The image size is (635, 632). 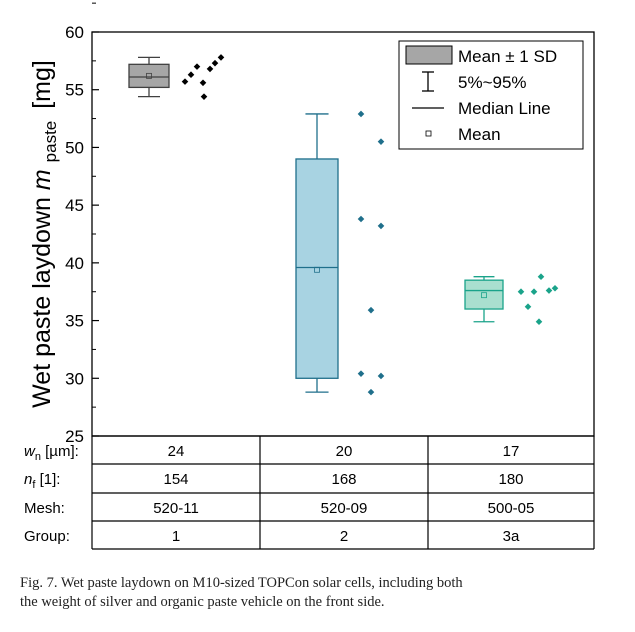 I want to click on table-cell: 17, so click(x=511, y=451).